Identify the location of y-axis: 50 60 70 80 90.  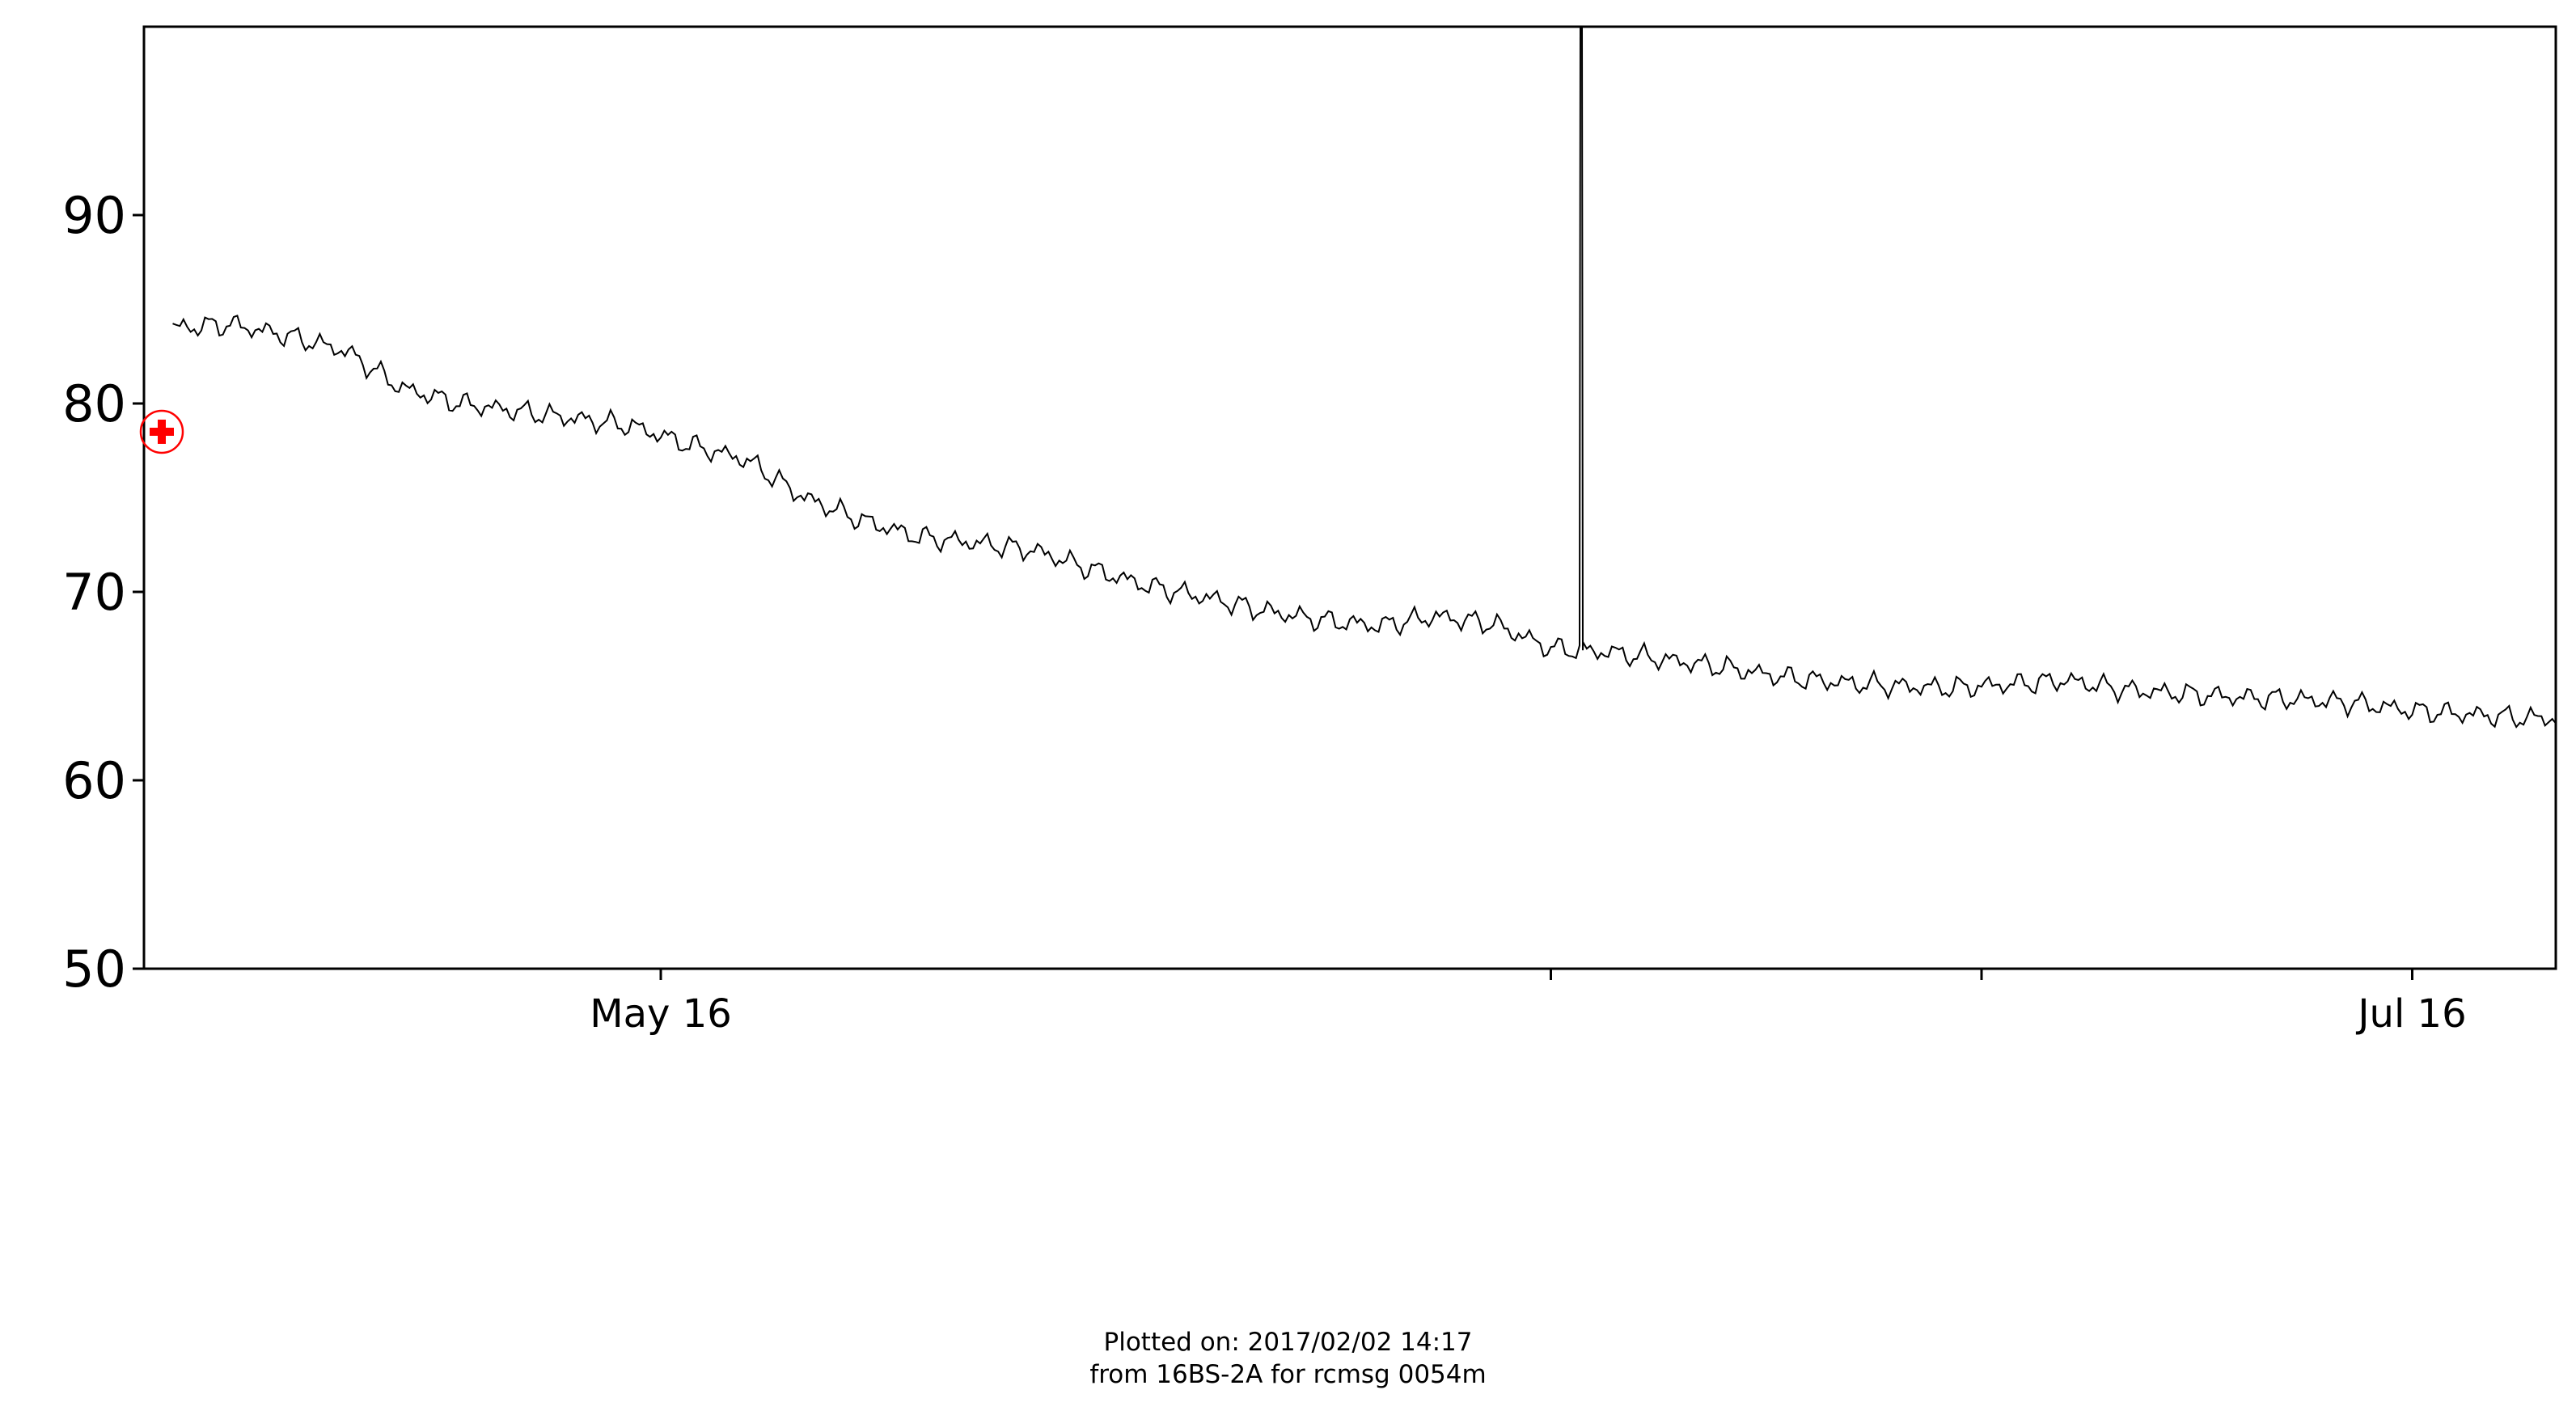
(103, 592).